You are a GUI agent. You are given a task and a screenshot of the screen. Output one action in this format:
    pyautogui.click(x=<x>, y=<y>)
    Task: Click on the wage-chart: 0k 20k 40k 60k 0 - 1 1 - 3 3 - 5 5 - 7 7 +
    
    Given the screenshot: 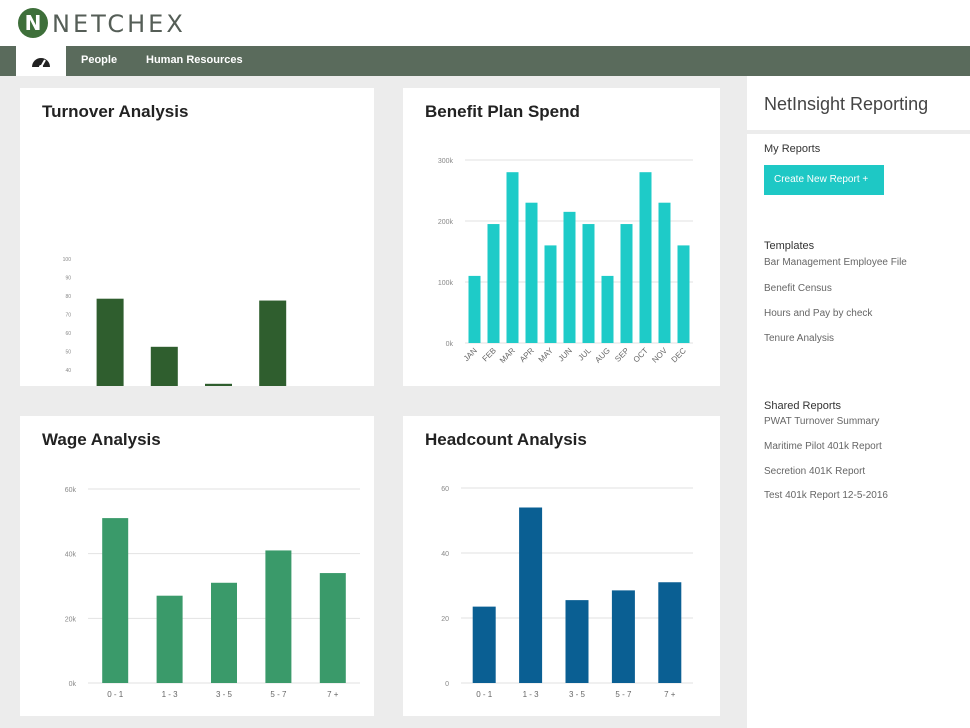 What is the action you would take?
    pyautogui.click(x=212, y=593)
    